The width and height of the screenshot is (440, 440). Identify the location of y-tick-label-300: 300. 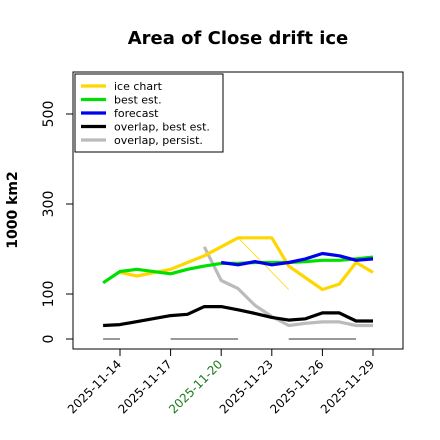
(49, 204).